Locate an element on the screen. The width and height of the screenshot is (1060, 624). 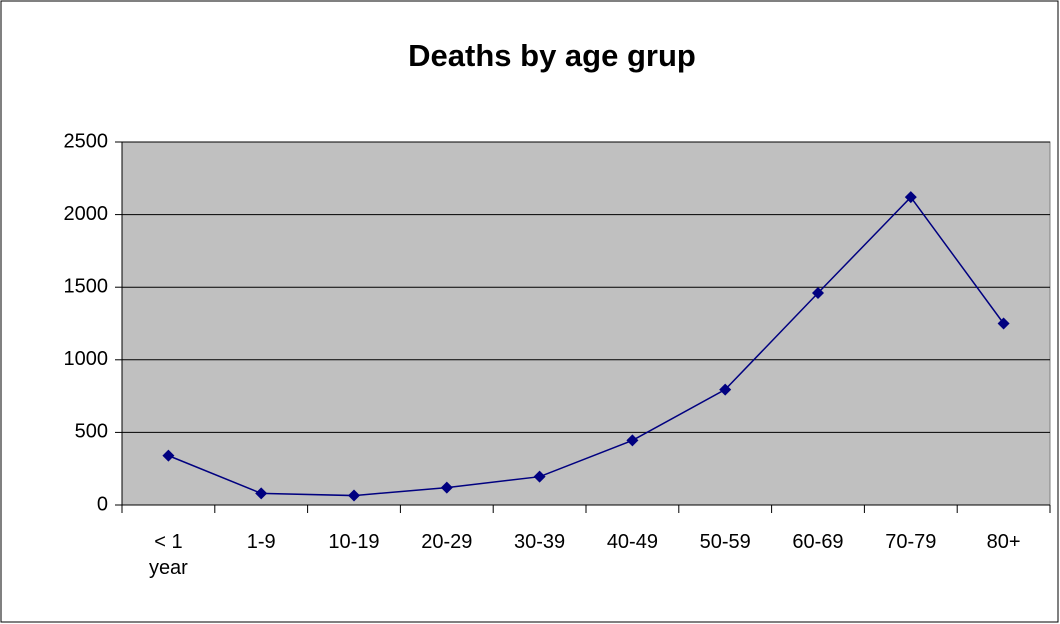
x-tick-label: < 1 year is located at coordinates (168, 555).